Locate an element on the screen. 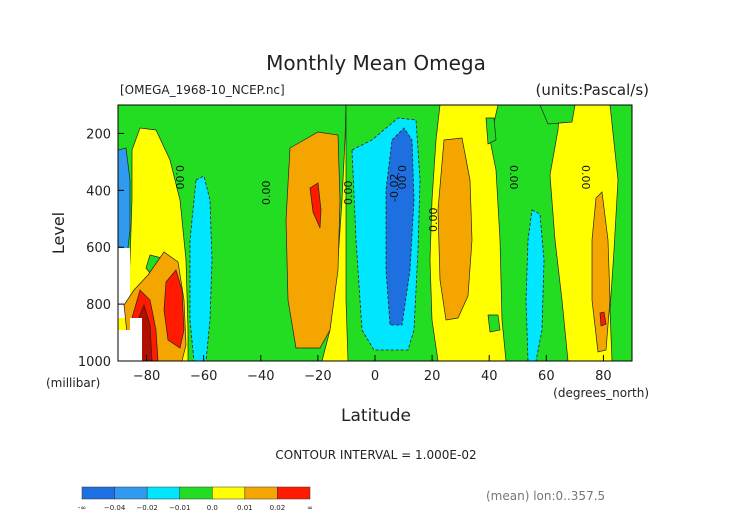  colorbar-label: −0.02 is located at coordinates (146, 508).